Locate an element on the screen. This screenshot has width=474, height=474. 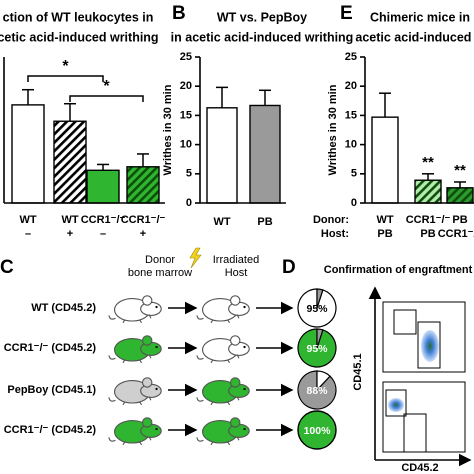
chart-title: ction of WT leukocytes in is located at coordinates (78, 17).